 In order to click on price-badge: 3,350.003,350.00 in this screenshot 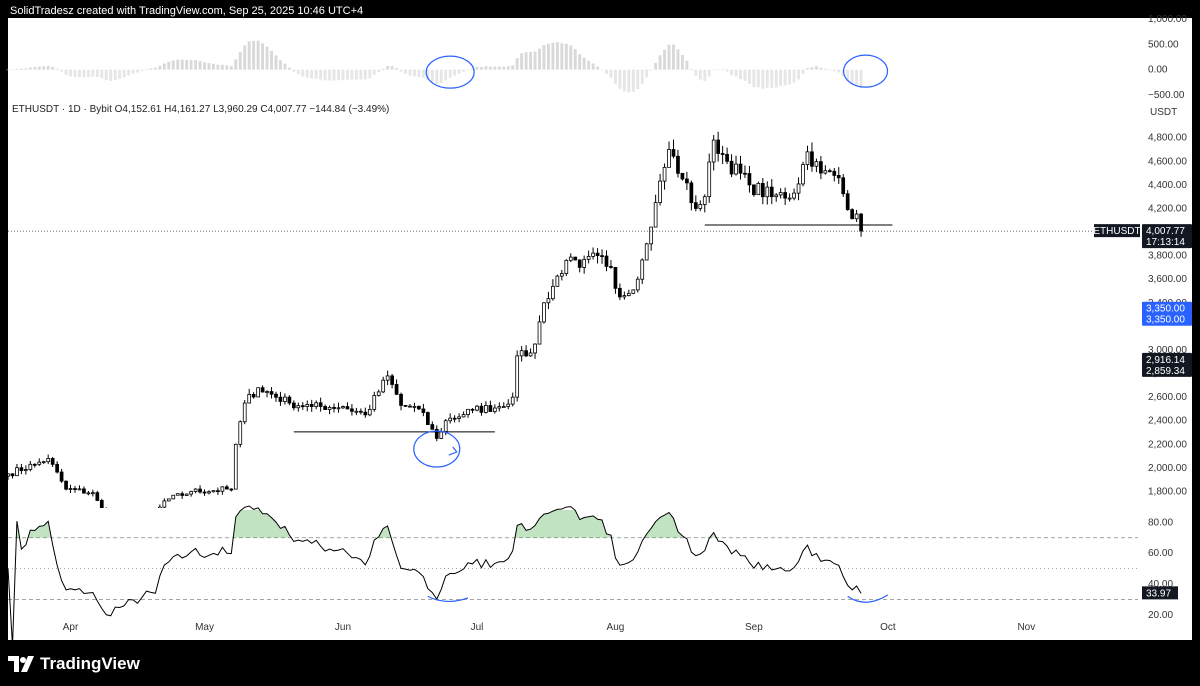, I will do `click(1167, 313)`.